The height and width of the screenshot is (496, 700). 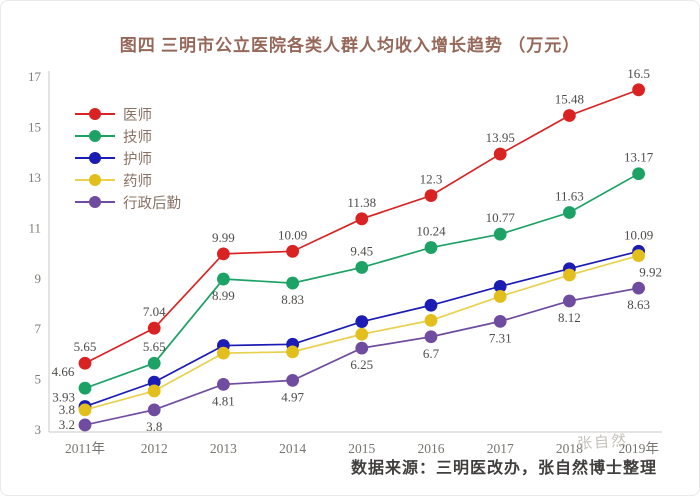 I want to click on data-label: 6.7, so click(x=431, y=353).